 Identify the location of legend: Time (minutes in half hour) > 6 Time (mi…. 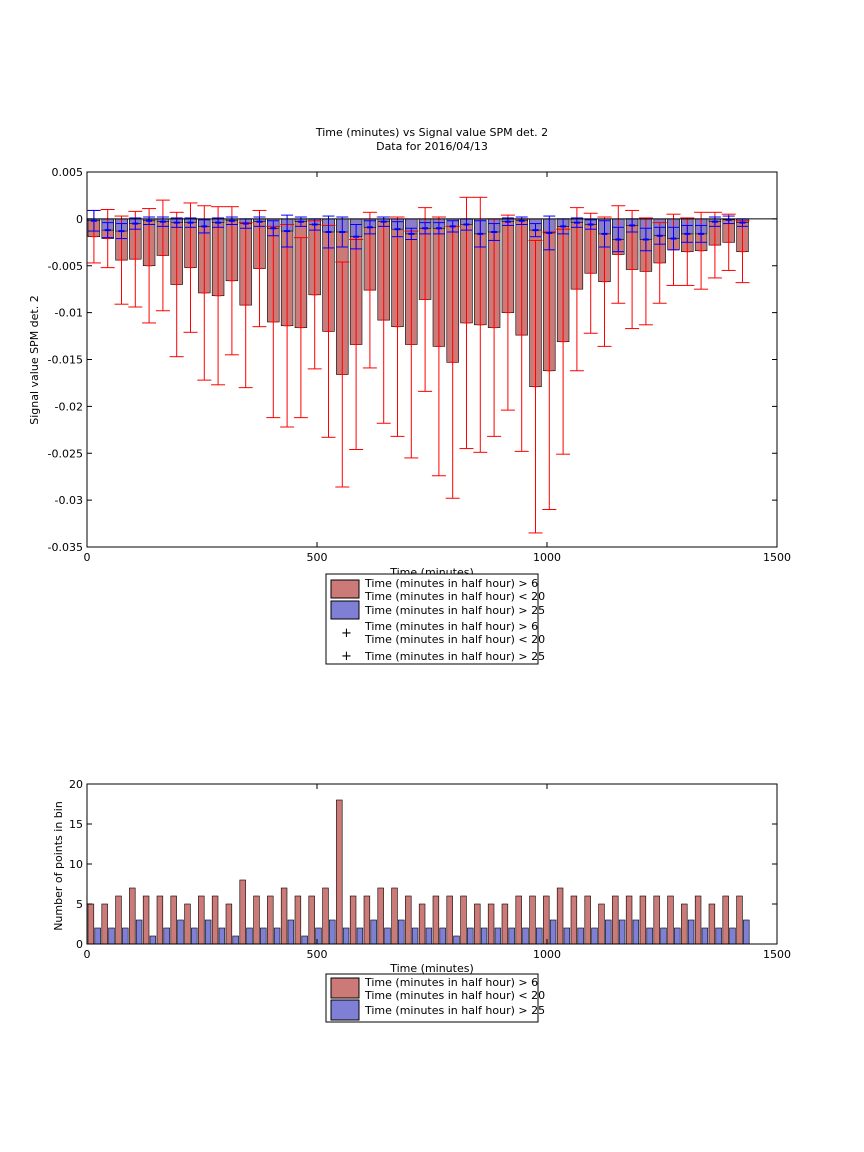
(435, 998).